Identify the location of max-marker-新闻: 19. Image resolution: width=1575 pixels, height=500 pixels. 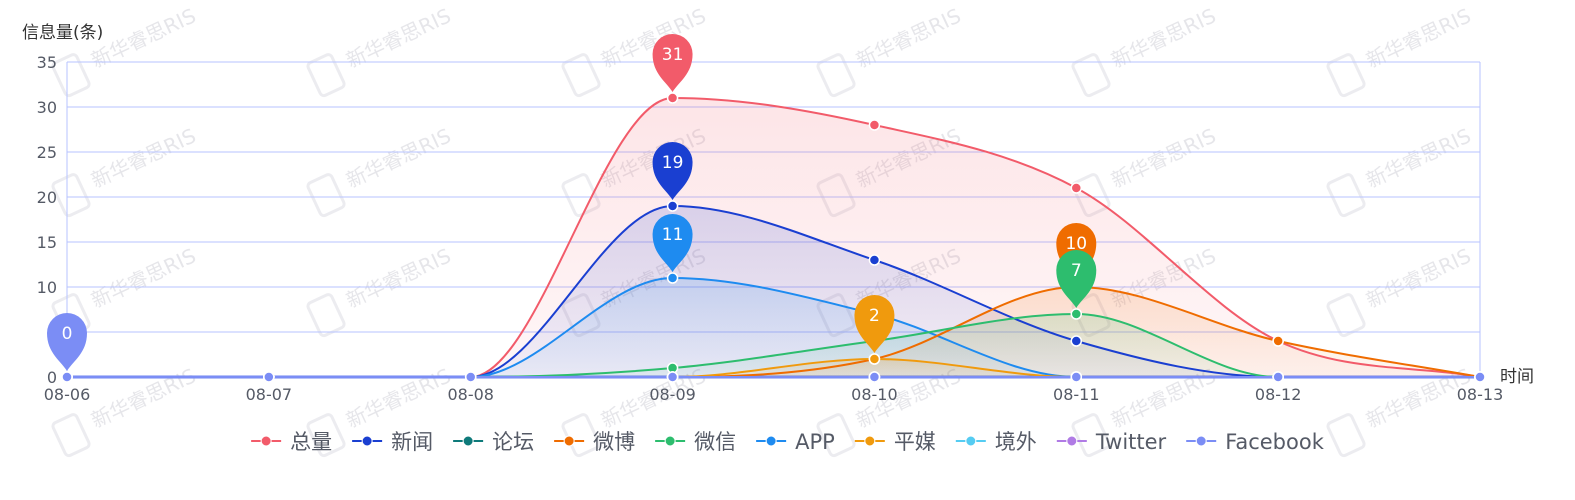
(672, 171).